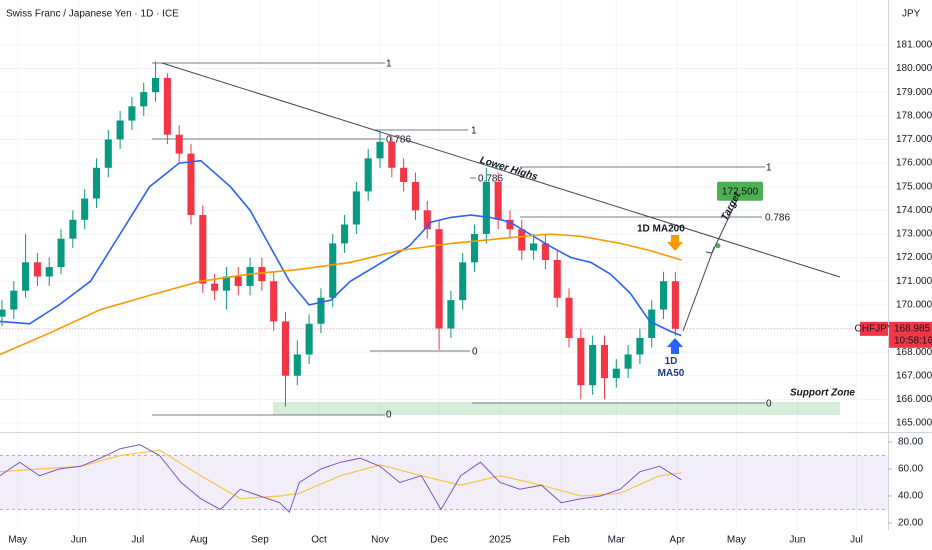 This screenshot has width=932, height=550. Describe the element at coordinates (675, 243) in the screenshot. I see `ma200-arrow` at that location.